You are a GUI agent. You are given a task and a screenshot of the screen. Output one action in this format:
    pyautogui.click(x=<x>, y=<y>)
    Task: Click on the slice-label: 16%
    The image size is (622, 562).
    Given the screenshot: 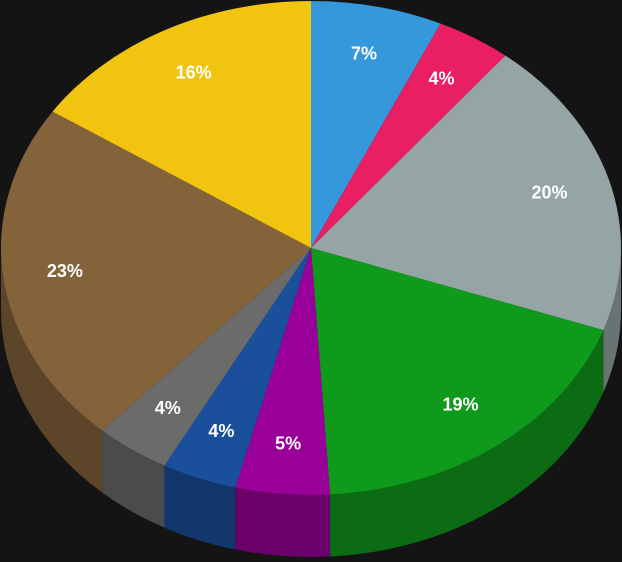 What is the action you would take?
    pyautogui.click(x=194, y=73)
    